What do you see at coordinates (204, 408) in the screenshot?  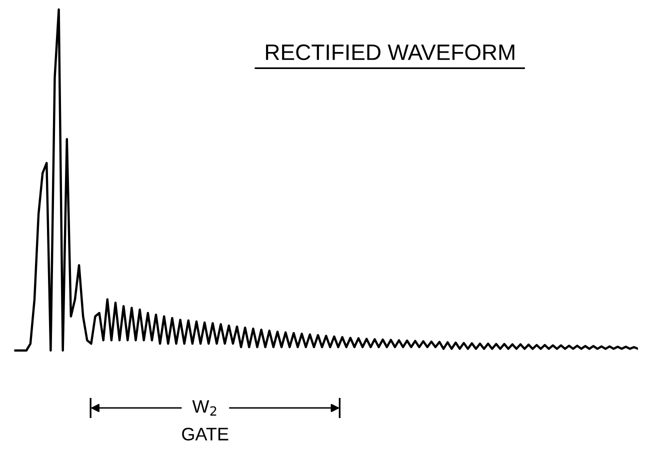 I see `text: W$_{2}$` at bounding box center [204, 408].